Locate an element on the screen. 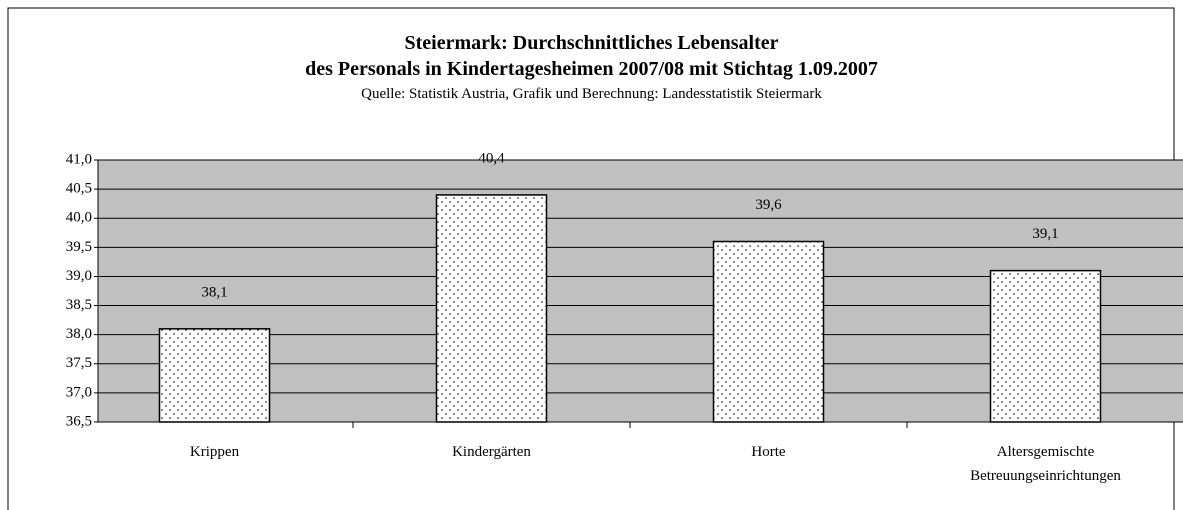 This screenshot has height=510, width=1183. y-tick-label: 38,5 is located at coordinates (79, 305).